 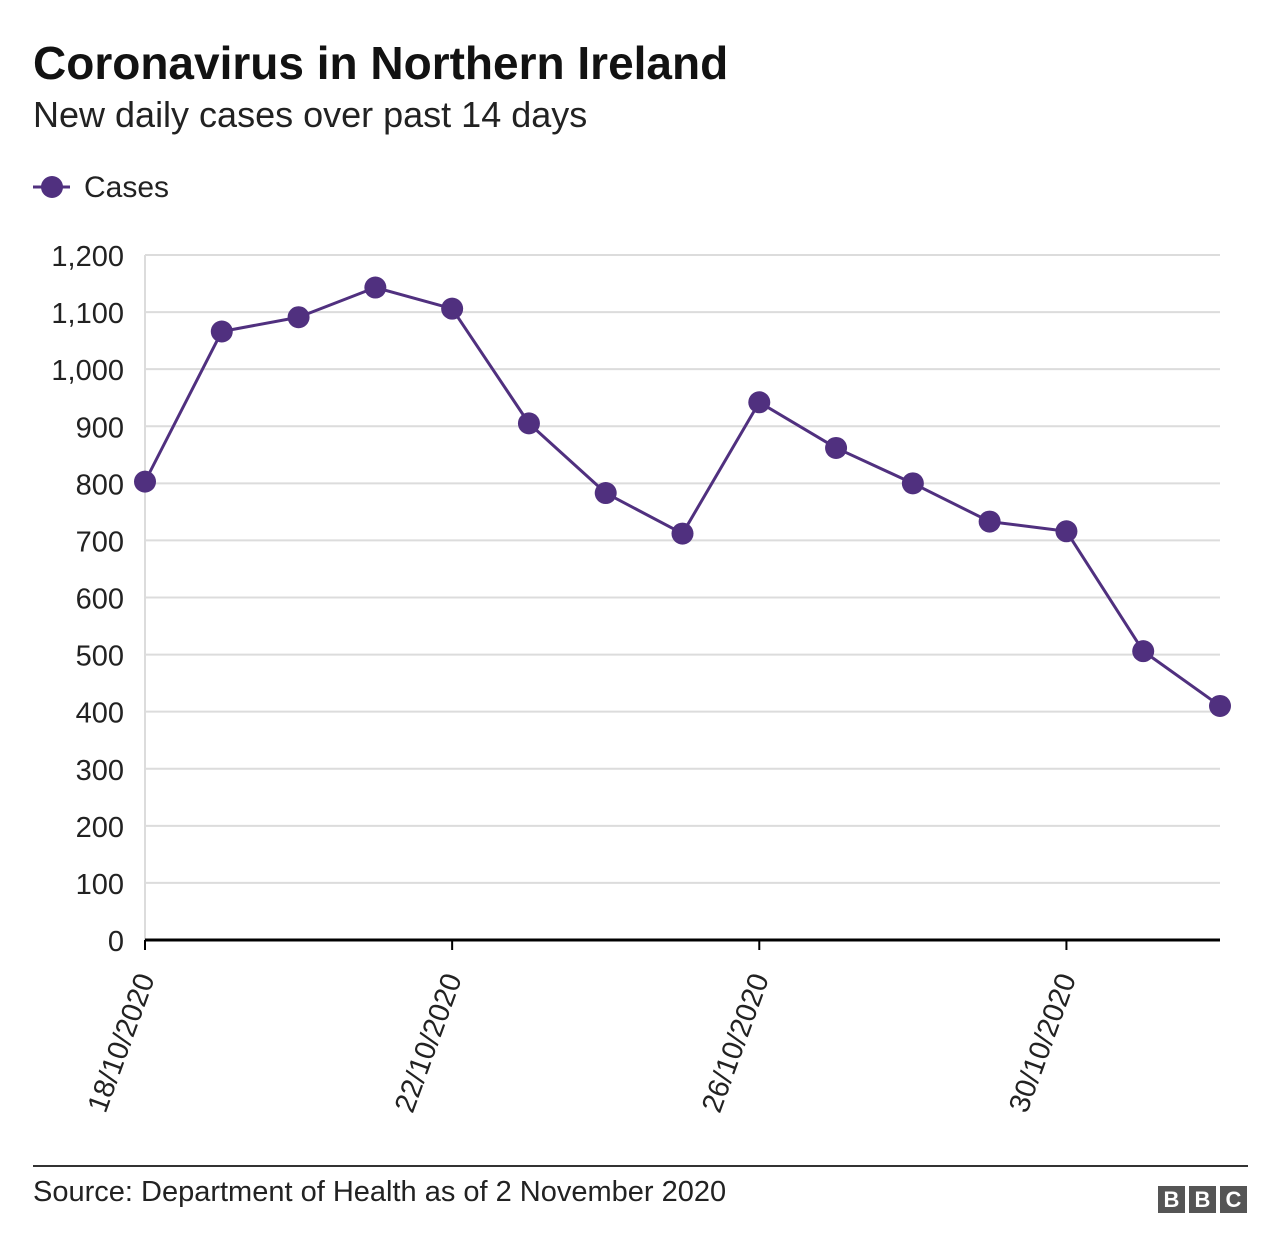 What do you see at coordinates (100, 657) in the screenshot?
I see `y-tick-label: 500` at bounding box center [100, 657].